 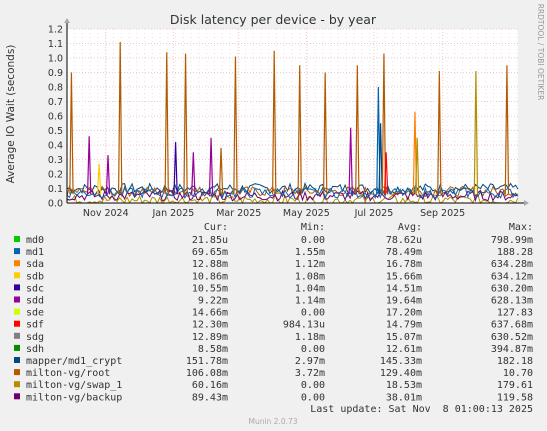 What do you see at coordinates (512, 240) in the screenshot?
I see `legend-value-max: 798.99m` at bounding box center [512, 240].